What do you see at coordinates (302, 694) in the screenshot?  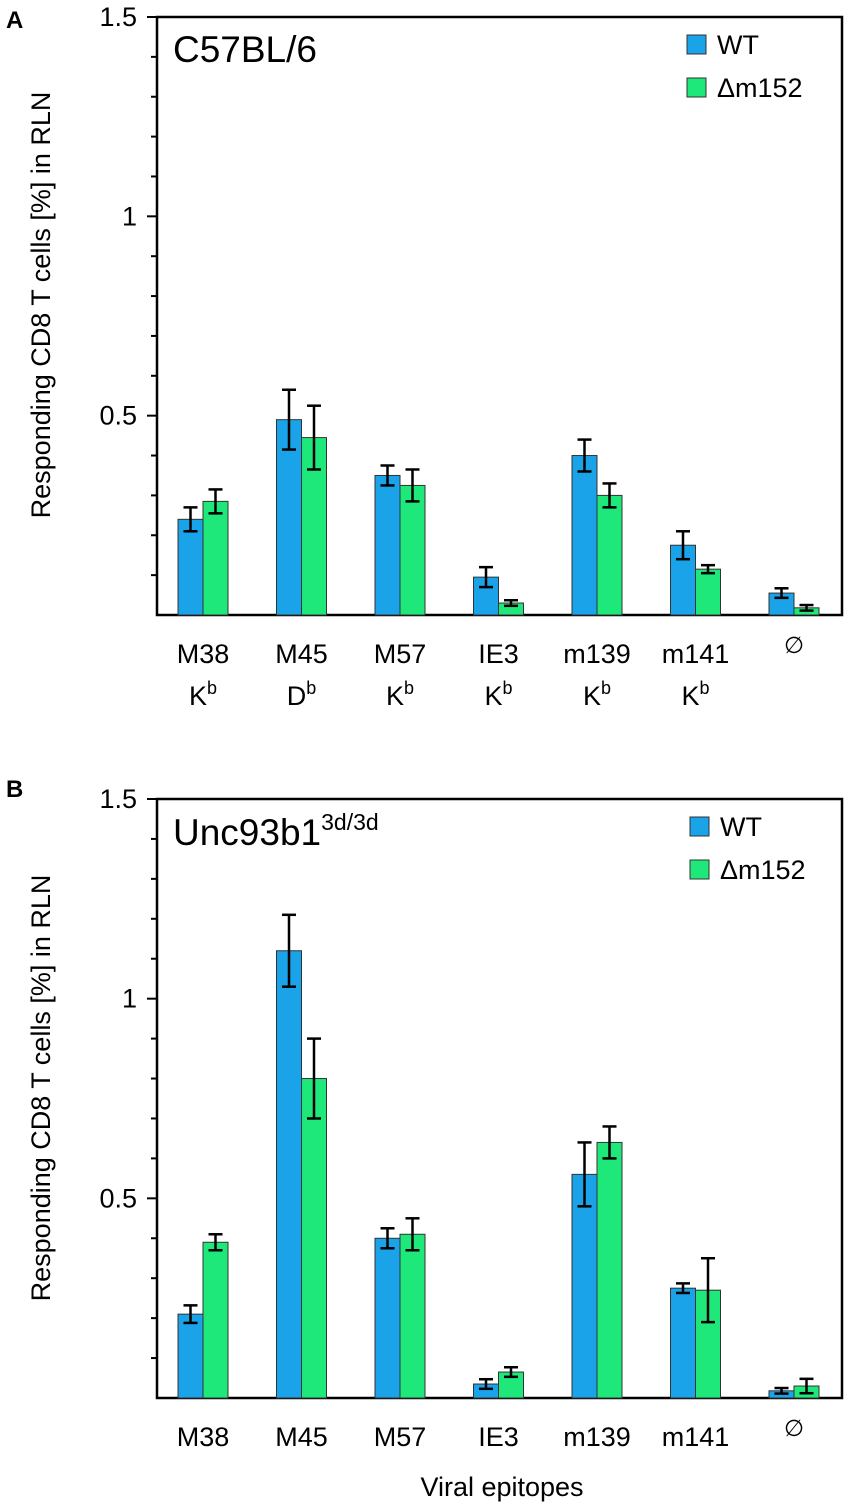 I see `x-tick-sublabel: Db` at bounding box center [302, 694].